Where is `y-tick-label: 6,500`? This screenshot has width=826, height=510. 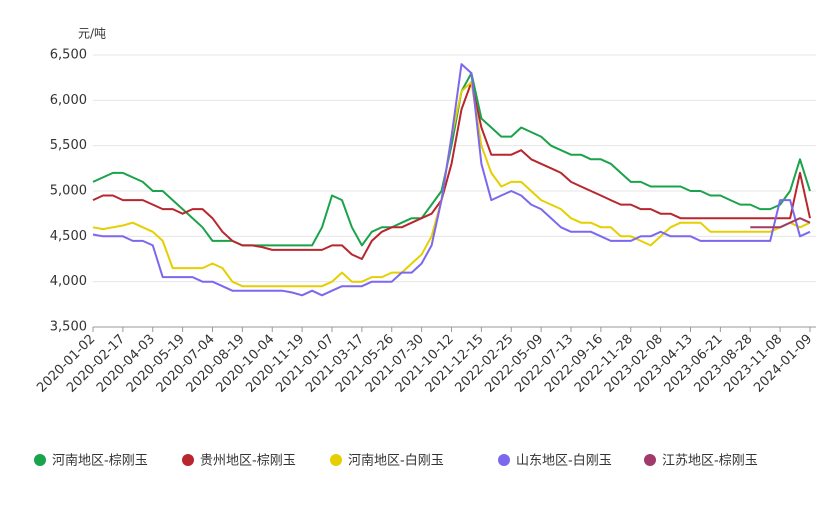
y-tick-label: 6,500 is located at coordinates (68, 55).